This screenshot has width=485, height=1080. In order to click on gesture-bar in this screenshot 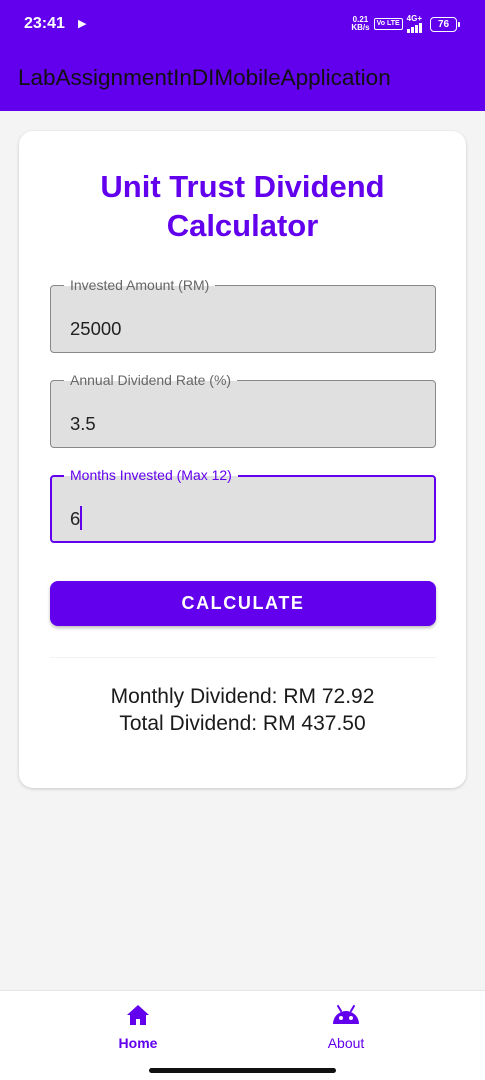, I will do `click(242, 1070)`.